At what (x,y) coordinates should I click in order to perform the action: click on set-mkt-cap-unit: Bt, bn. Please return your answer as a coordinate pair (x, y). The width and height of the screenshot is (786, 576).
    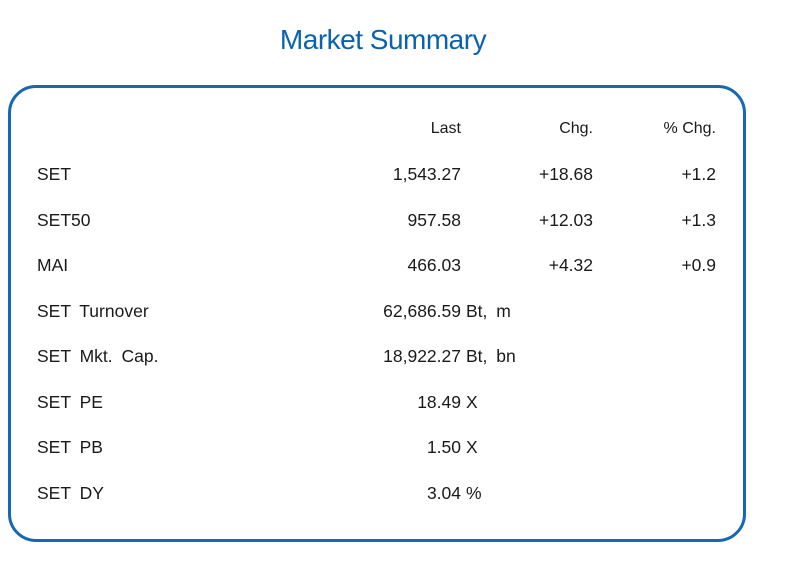
    Looking at the image, I should click on (491, 356).